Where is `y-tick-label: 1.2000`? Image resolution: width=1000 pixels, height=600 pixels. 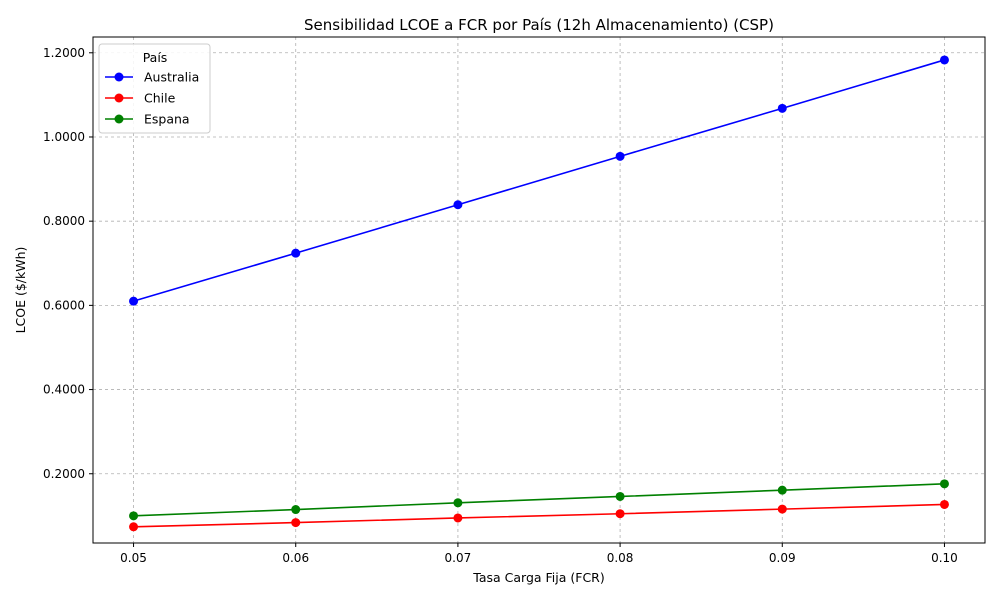
y-tick-label: 1.2000 is located at coordinates (64, 53).